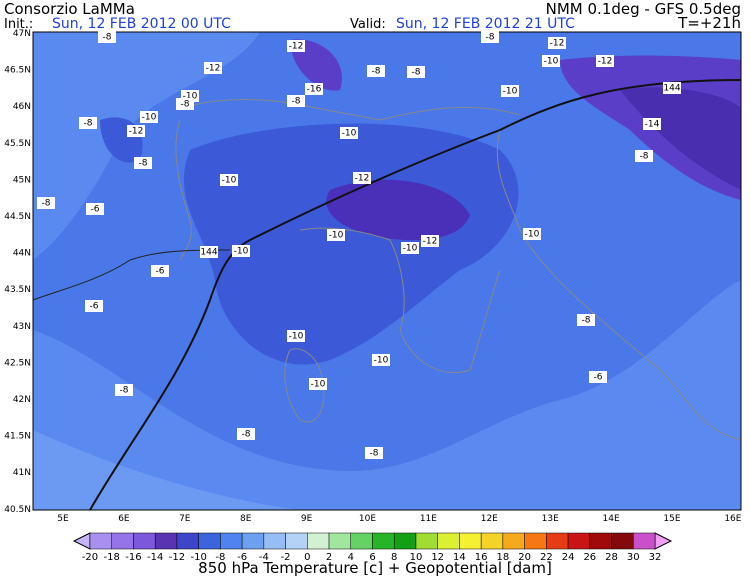 Image resolution: width=751 pixels, height=580 pixels. I want to click on colorbar-tick-label: 2, so click(329, 557).